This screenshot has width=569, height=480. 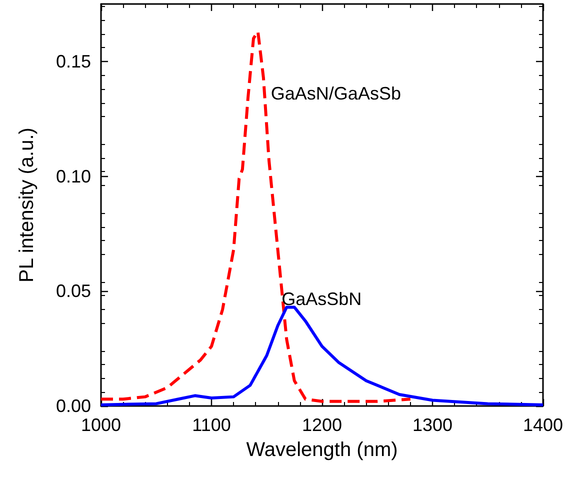 I want to click on series-label: GaAsN/GaAsSb, so click(x=335, y=94).